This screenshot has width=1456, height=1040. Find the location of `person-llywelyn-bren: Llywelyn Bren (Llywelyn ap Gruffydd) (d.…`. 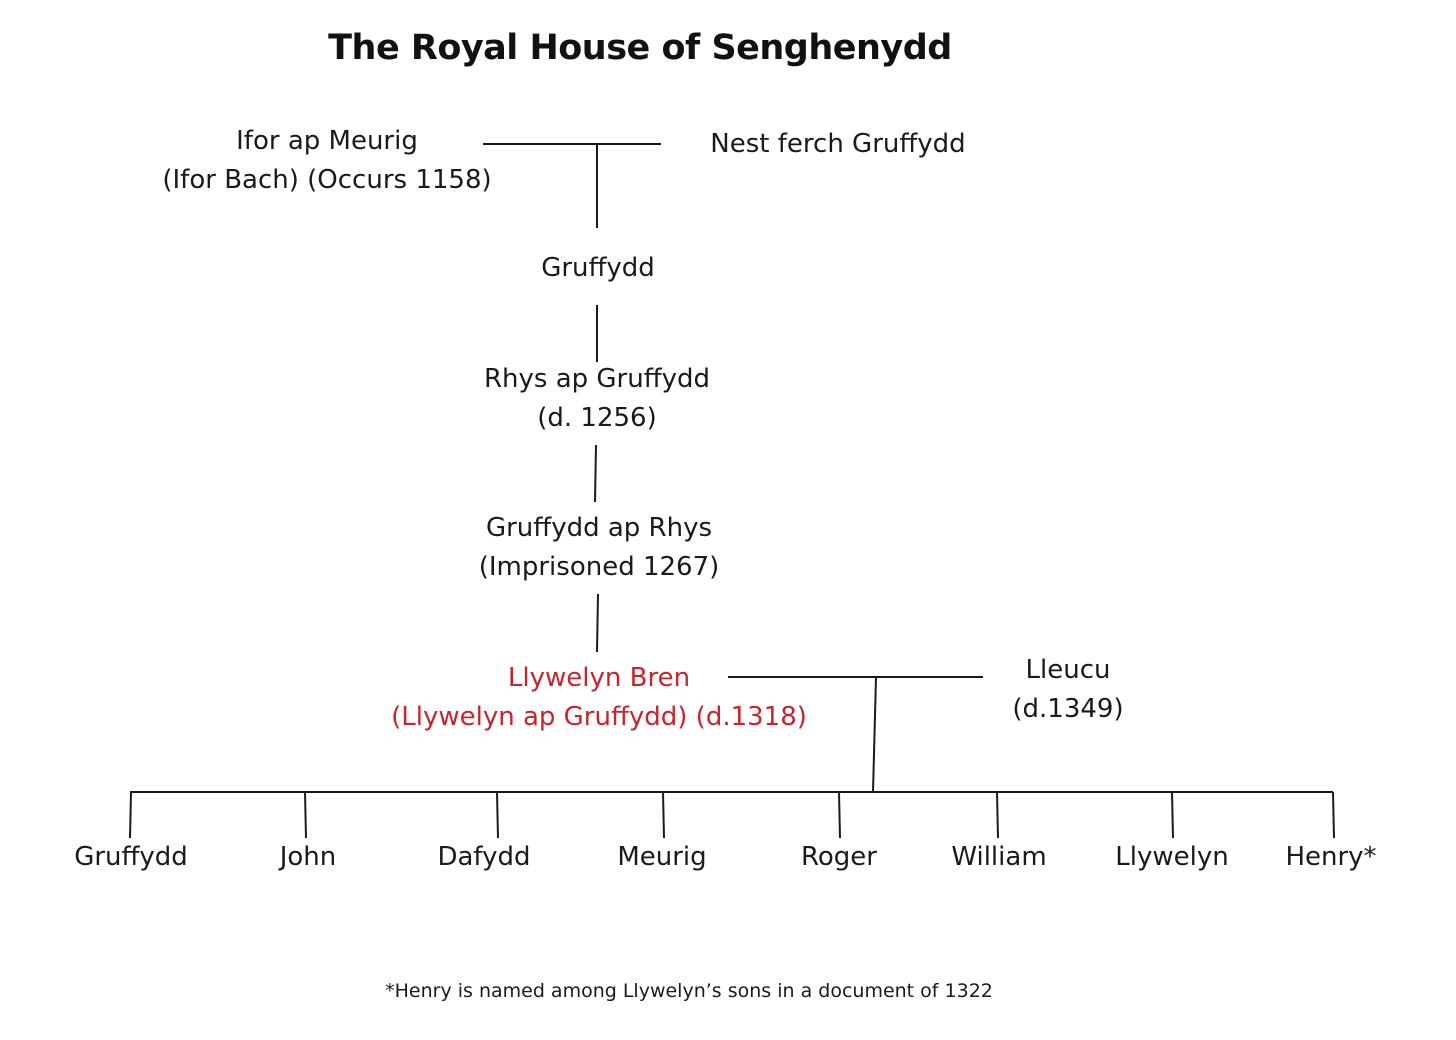

person-llywelyn-bren: Llywelyn Bren (Llywelyn ap Gruffydd) (d.… is located at coordinates (599, 698).